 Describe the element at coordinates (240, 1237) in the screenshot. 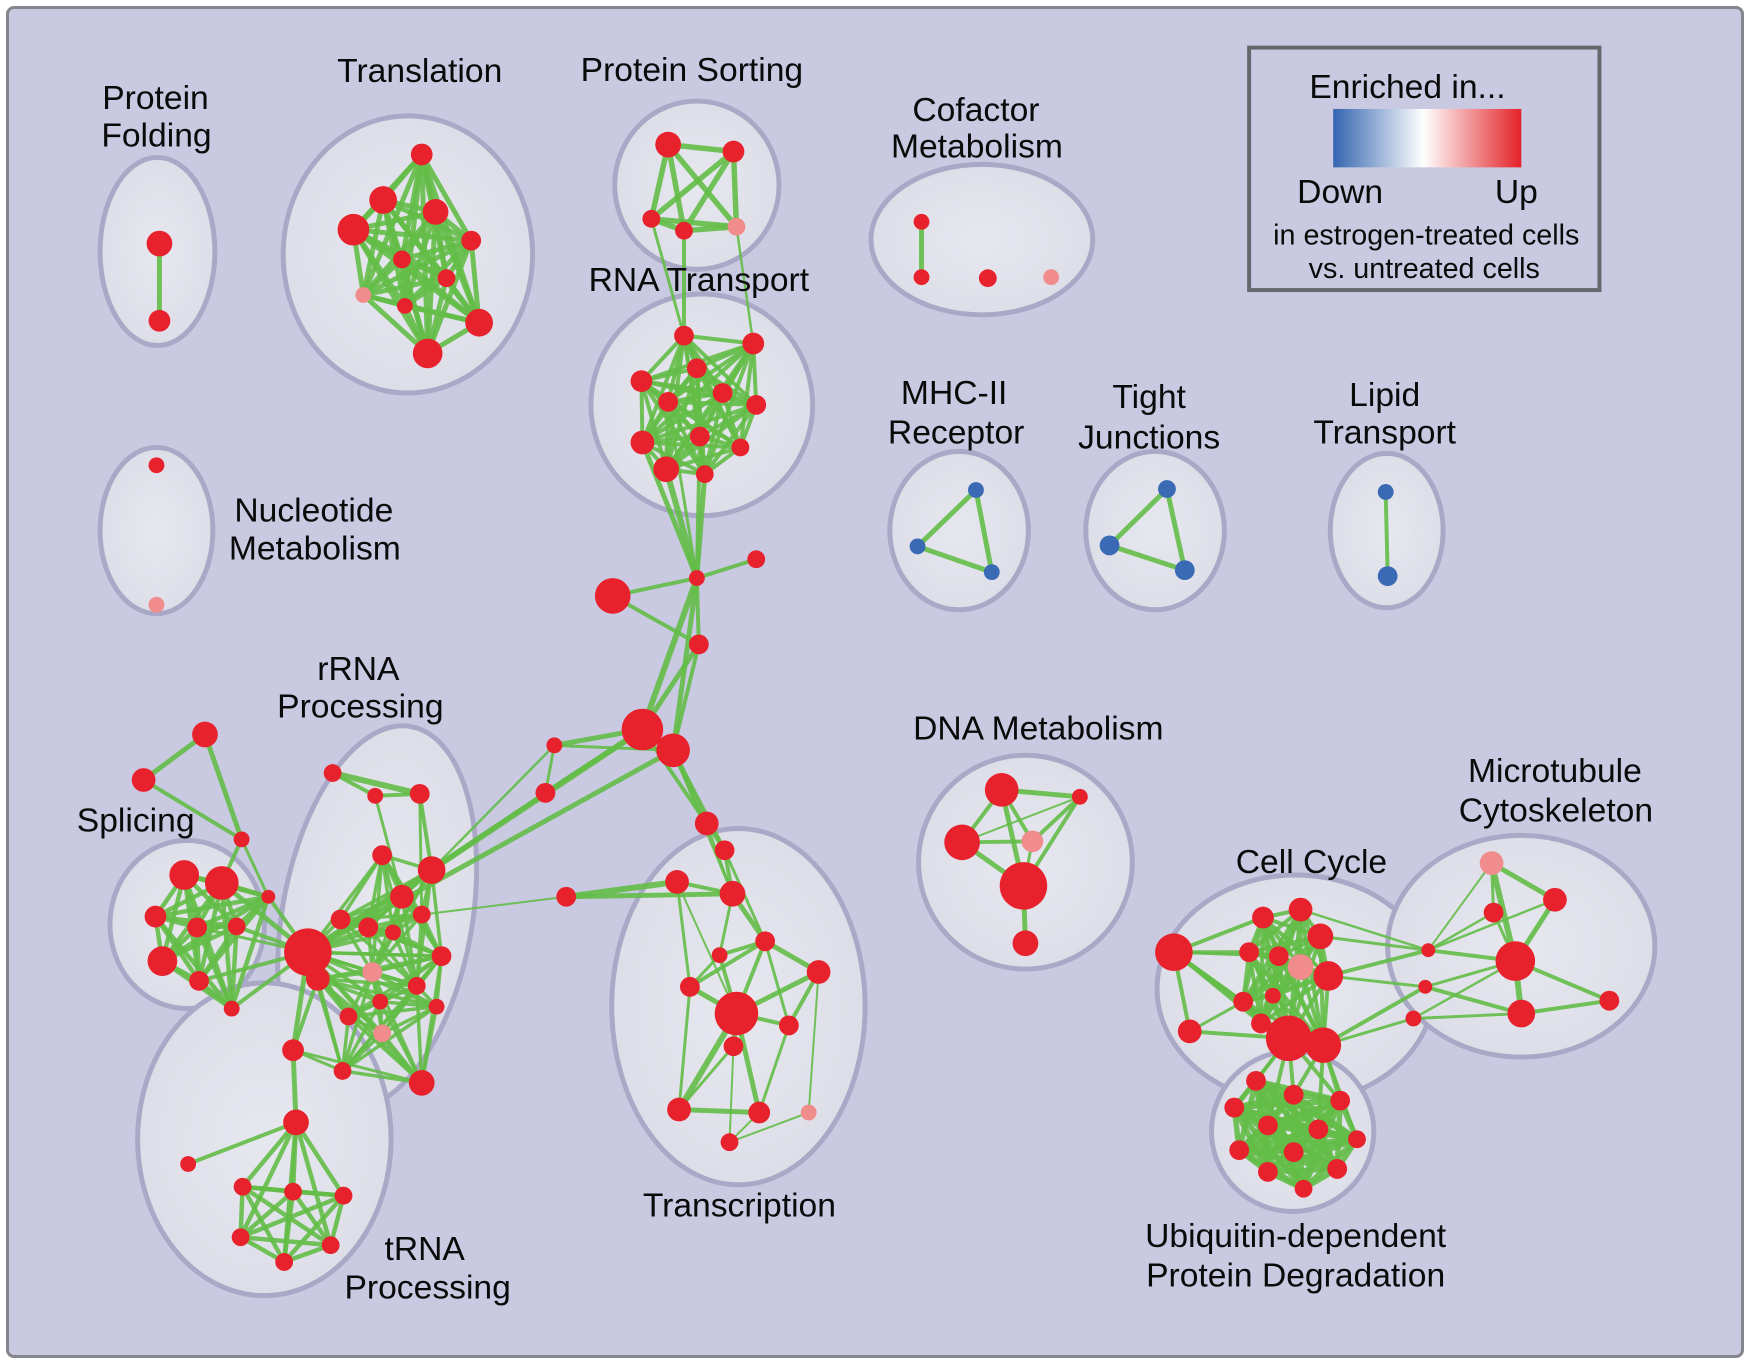

I see `node-tn4-red` at that location.